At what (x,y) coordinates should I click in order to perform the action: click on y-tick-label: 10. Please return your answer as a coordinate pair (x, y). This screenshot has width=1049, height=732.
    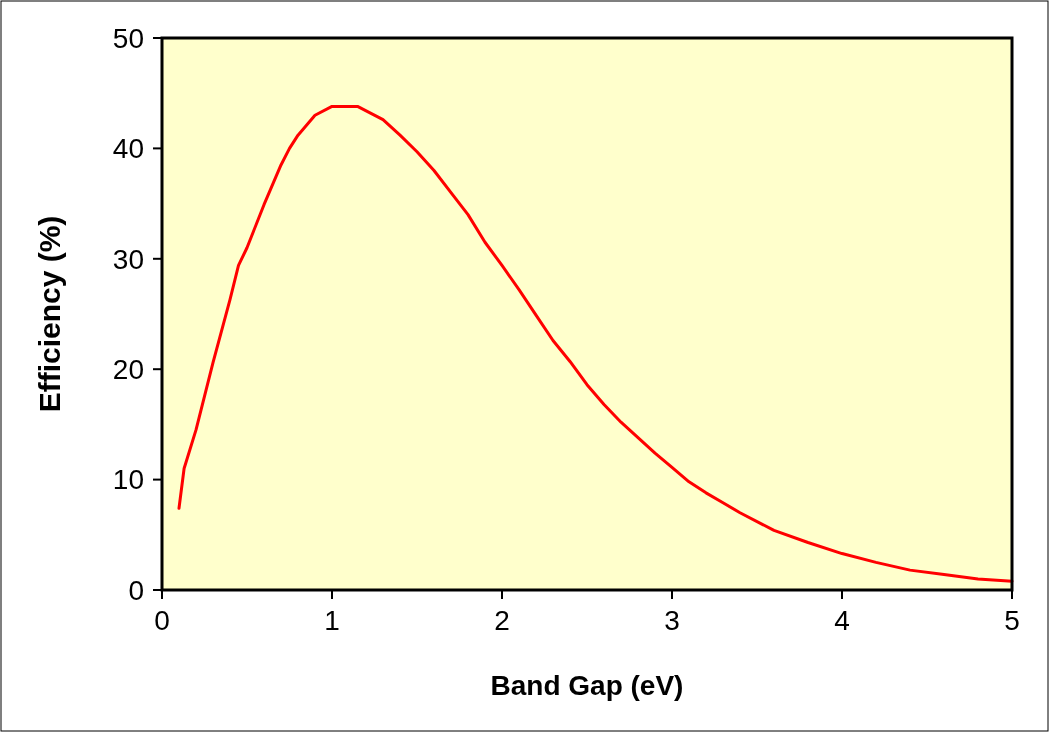
    Looking at the image, I should click on (128, 480).